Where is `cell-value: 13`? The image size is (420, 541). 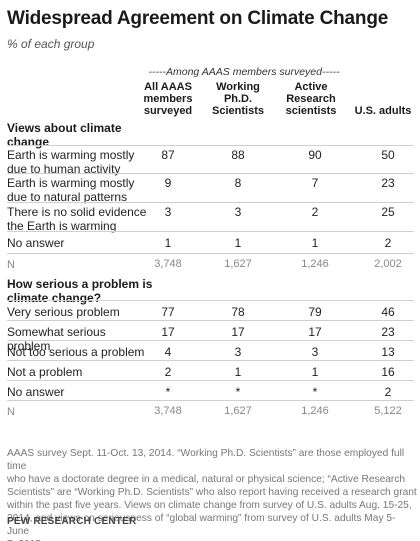 cell-value: 13 is located at coordinates (388, 352).